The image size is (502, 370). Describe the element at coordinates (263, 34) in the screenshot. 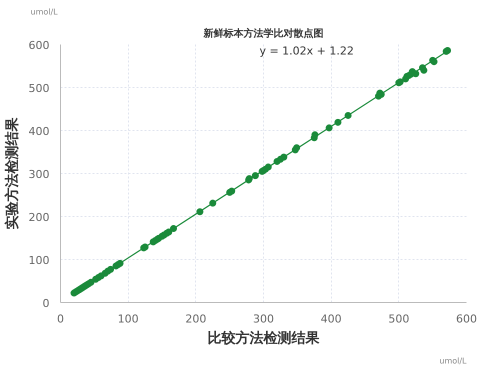

I see `chart-title: 新鲜标本方法学比对散点图` at that location.